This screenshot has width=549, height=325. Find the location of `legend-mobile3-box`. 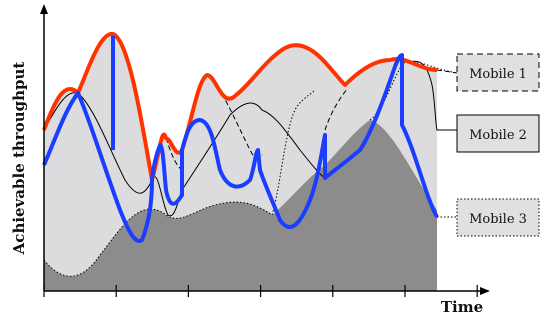

legend-mobile3-box is located at coordinates (498, 217).